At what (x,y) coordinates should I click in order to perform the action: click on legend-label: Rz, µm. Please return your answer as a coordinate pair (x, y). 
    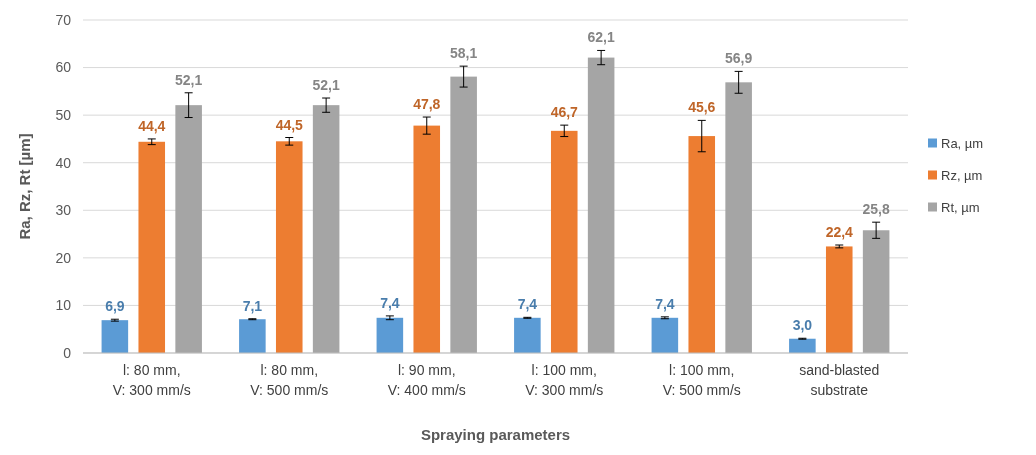
    Looking at the image, I should click on (962, 176).